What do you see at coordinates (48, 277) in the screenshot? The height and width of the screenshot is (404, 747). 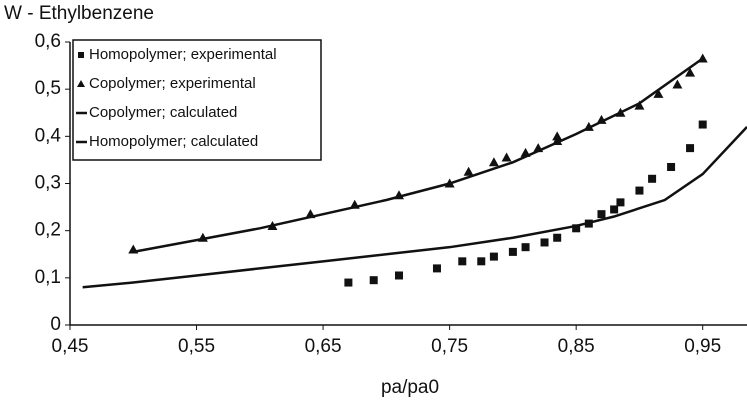 I see `y-tick-label: 0,1` at bounding box center [48, 277].